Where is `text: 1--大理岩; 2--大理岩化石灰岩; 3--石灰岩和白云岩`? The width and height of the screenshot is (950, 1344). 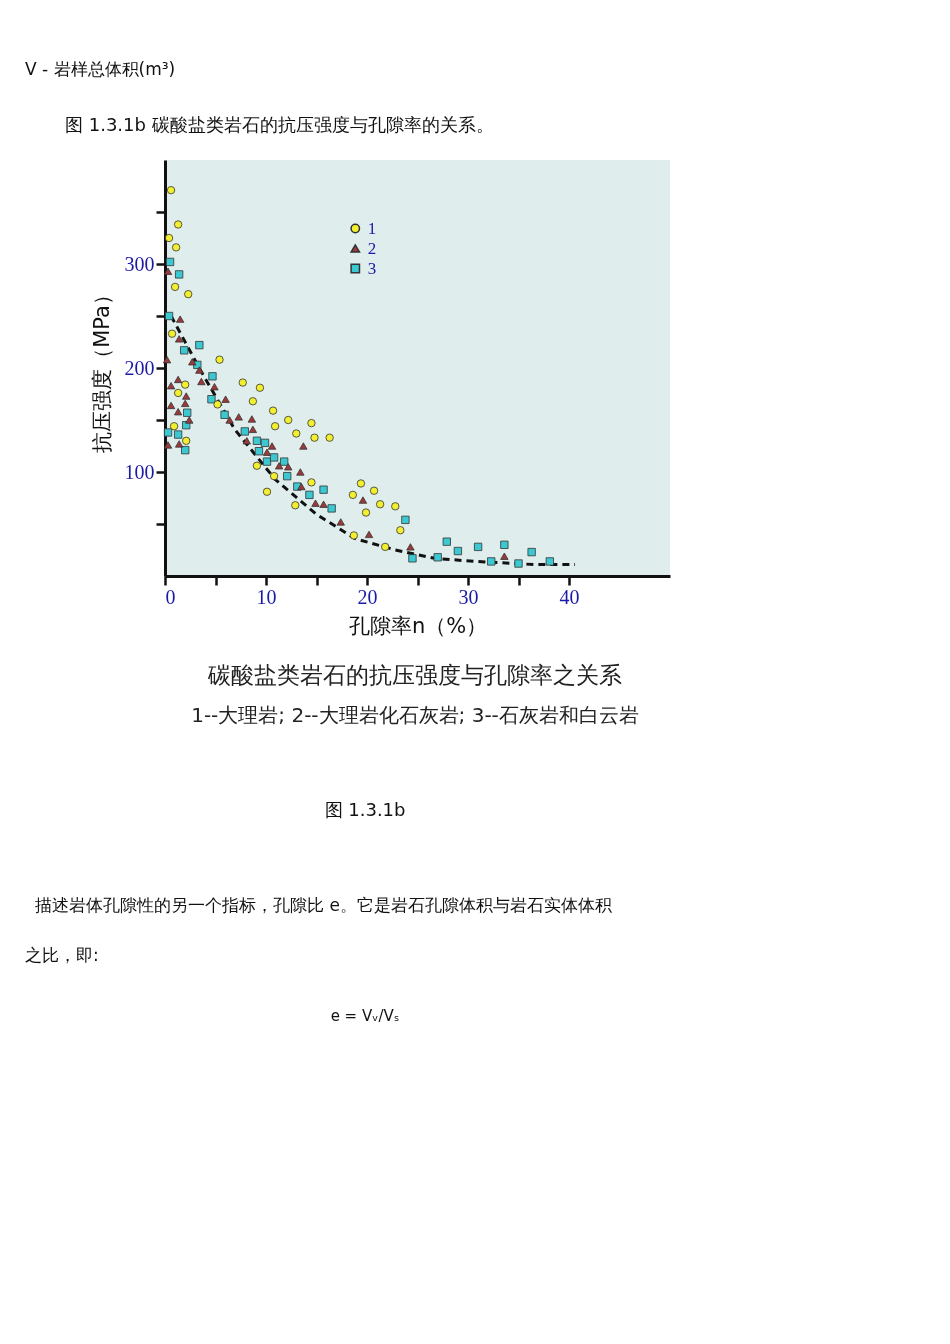
text: 1--大理岩; 2--大理岩化石灰岩; 3--石灰岩和白云岩 is located at coordinates (415, 715).